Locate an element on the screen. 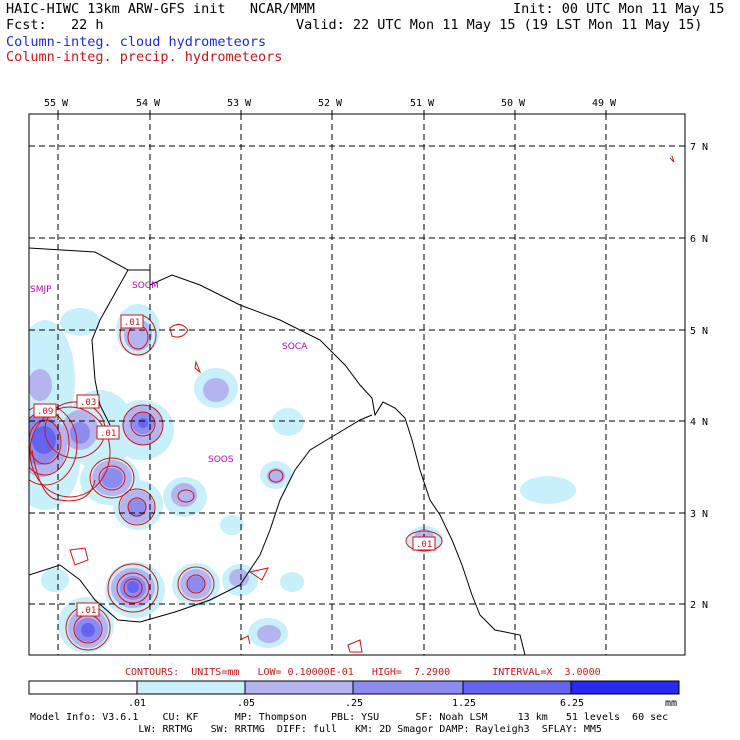  cloud-shading-heavy is located at coordinates (90, 527).